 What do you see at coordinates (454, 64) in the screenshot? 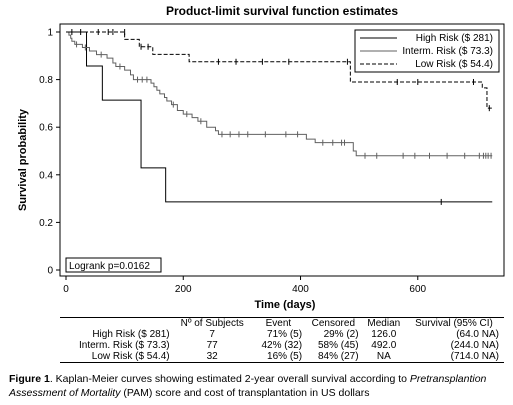
I see `legend-label-low-risk: Low Risk ($ 54.4)` at bounding box center [454, 64].